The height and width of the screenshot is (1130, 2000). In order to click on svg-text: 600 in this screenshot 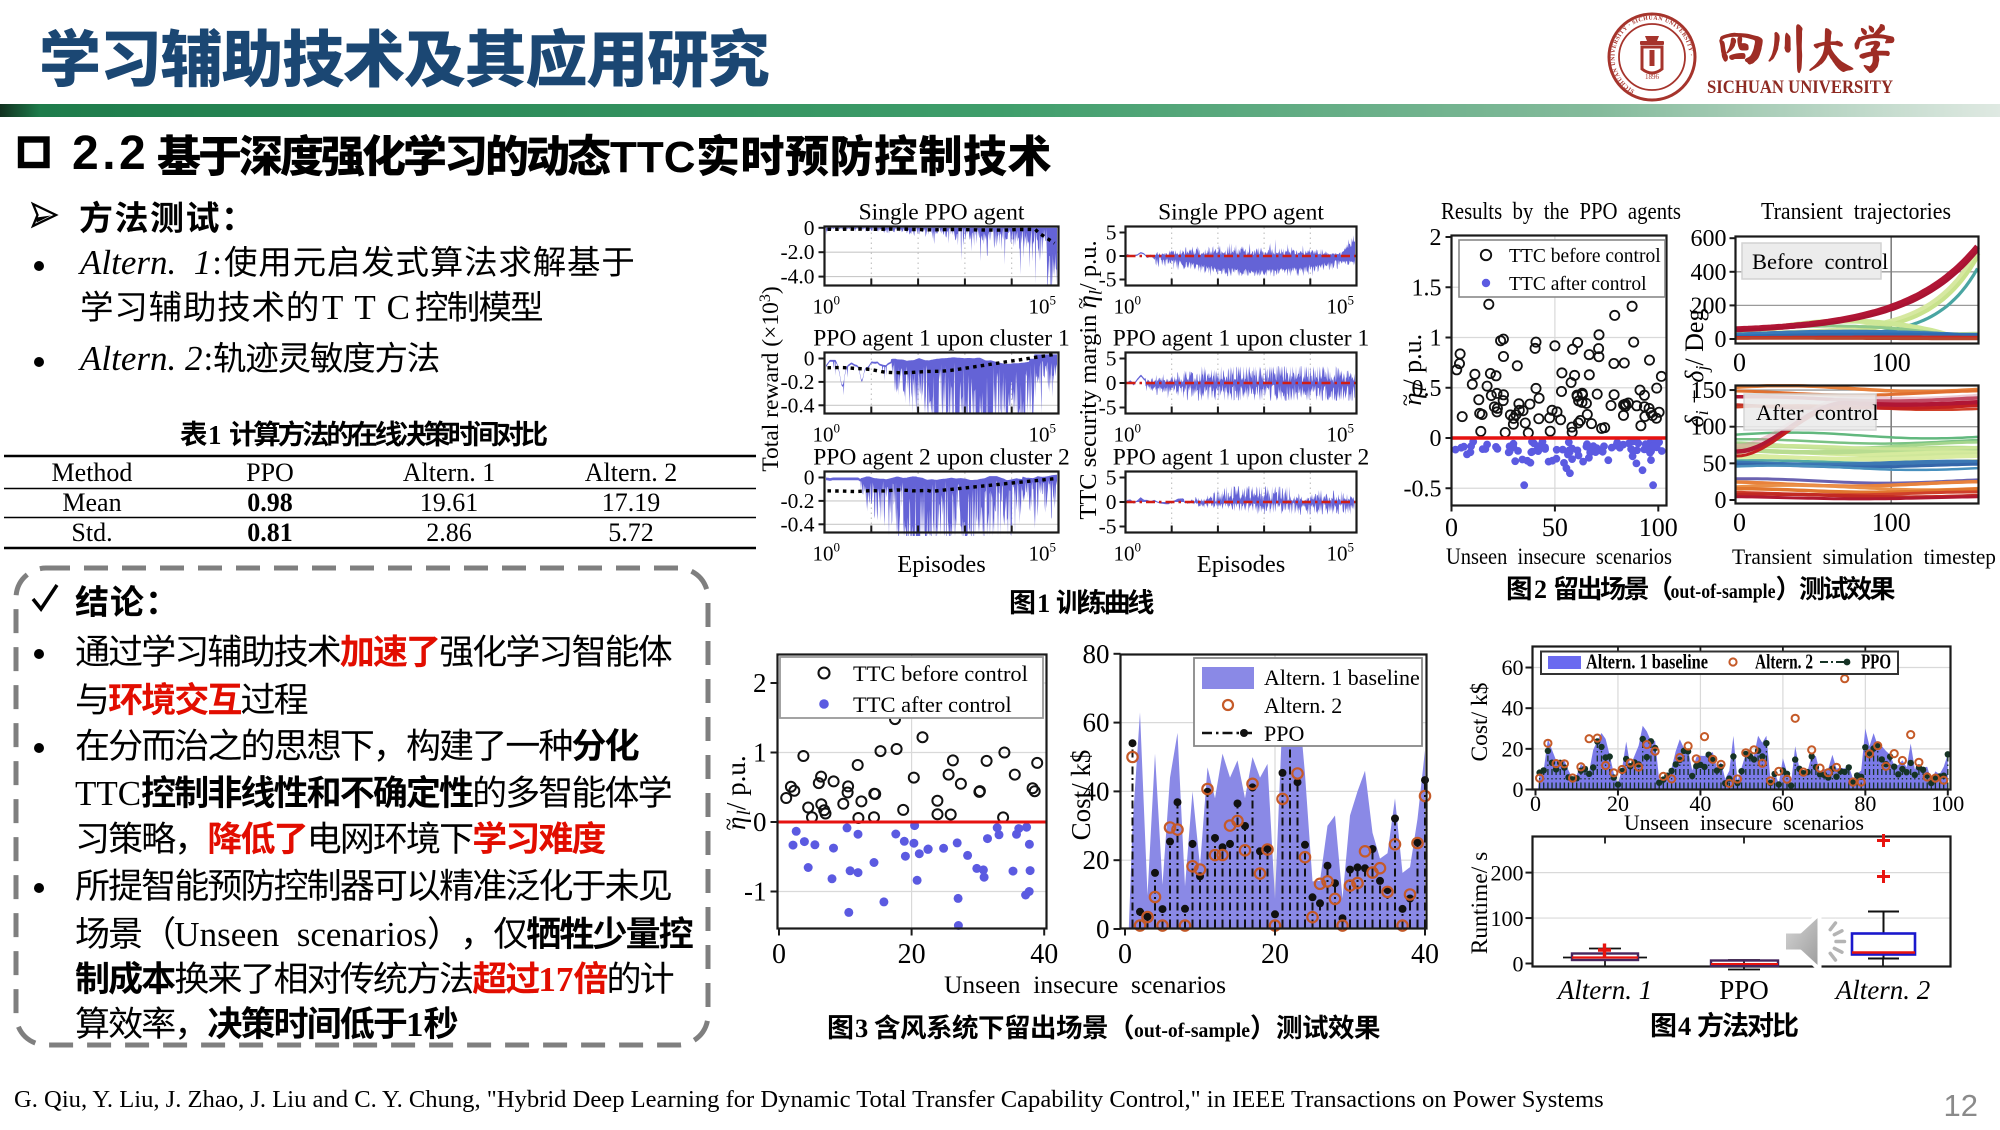, I will do `click(1709, 239)`.